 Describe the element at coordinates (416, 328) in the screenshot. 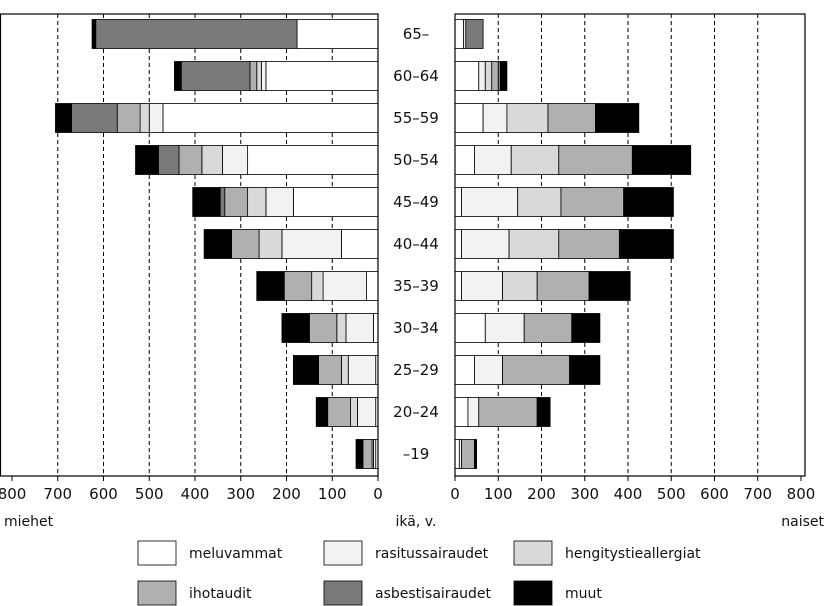

I see `age-label-7: 30–34` at that location.